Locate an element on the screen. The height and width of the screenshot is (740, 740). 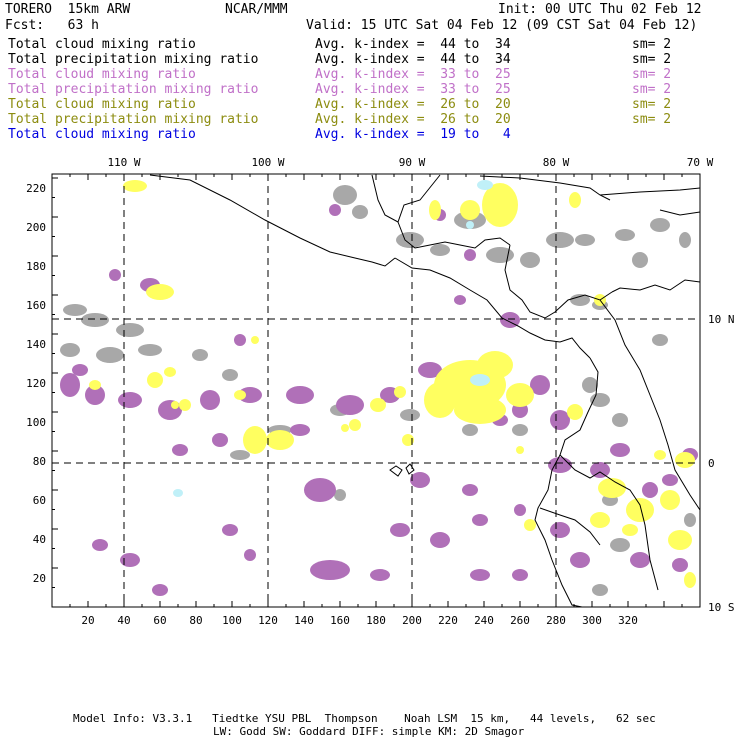
legend-index: Avg. k-index = 19 to 4 is located at coordinates (413, 134).